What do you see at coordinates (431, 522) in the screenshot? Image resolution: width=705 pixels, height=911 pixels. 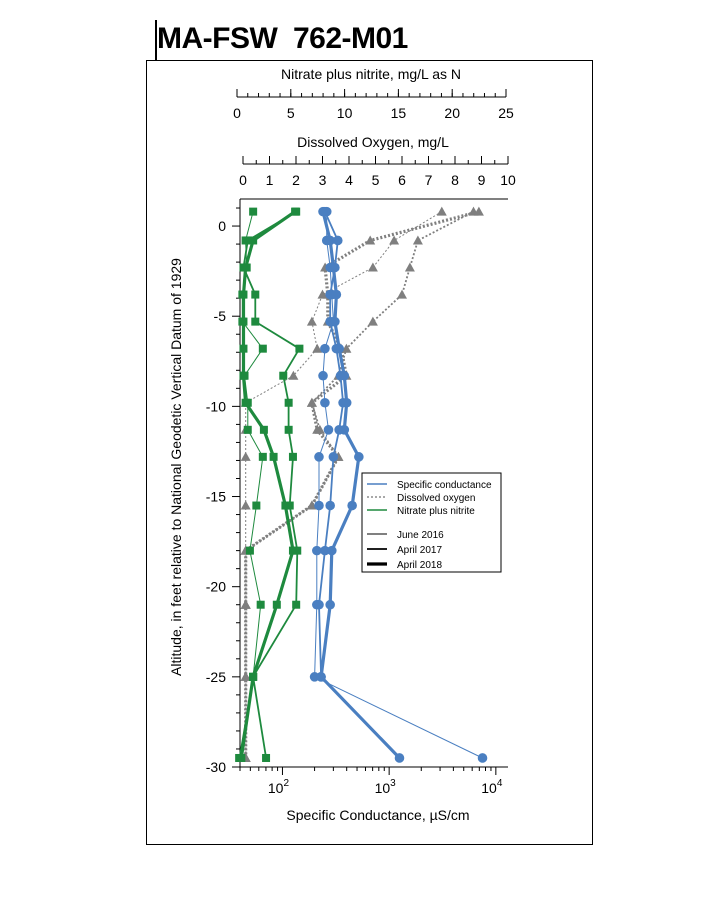 I see `legend-box` at bounding box center [431, 522].